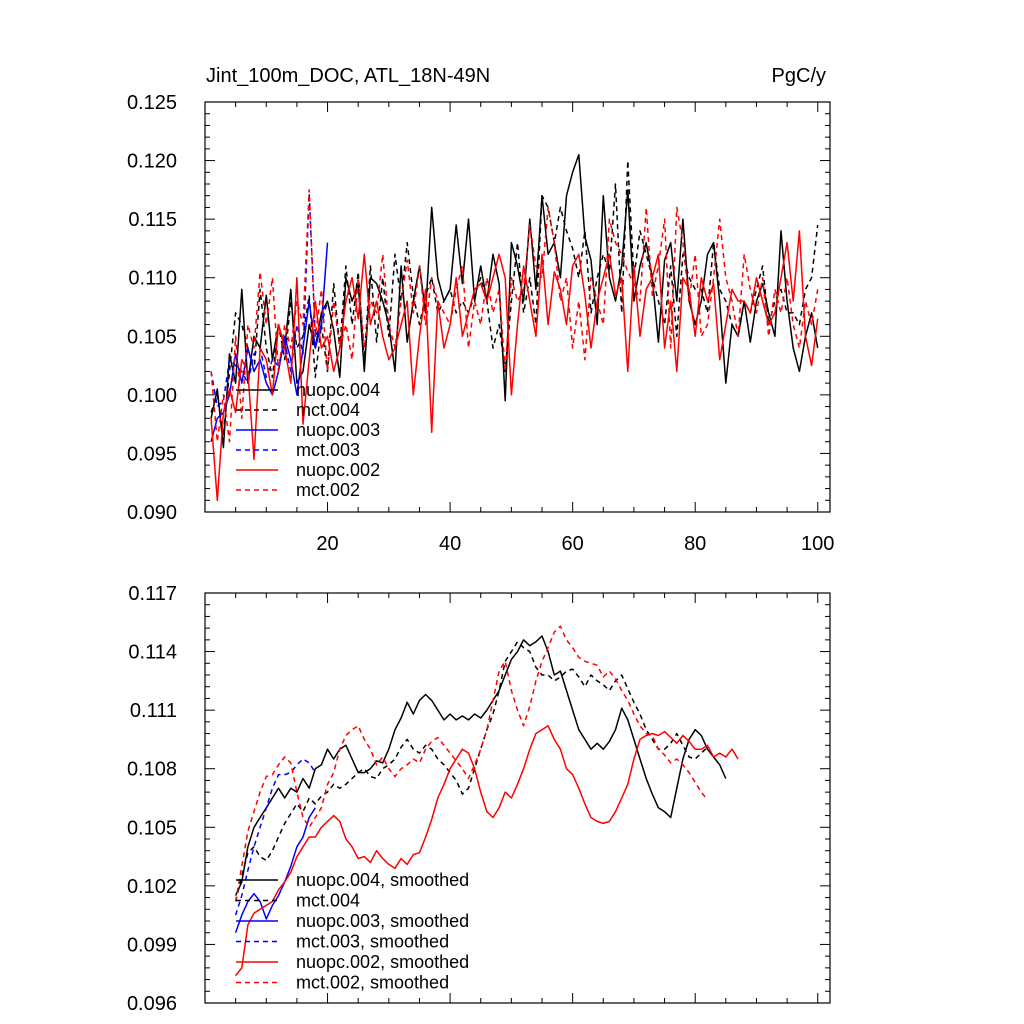 The image size is (1024, 1024). I want to click on y-tick-label: 0.110, so click(152, 279).